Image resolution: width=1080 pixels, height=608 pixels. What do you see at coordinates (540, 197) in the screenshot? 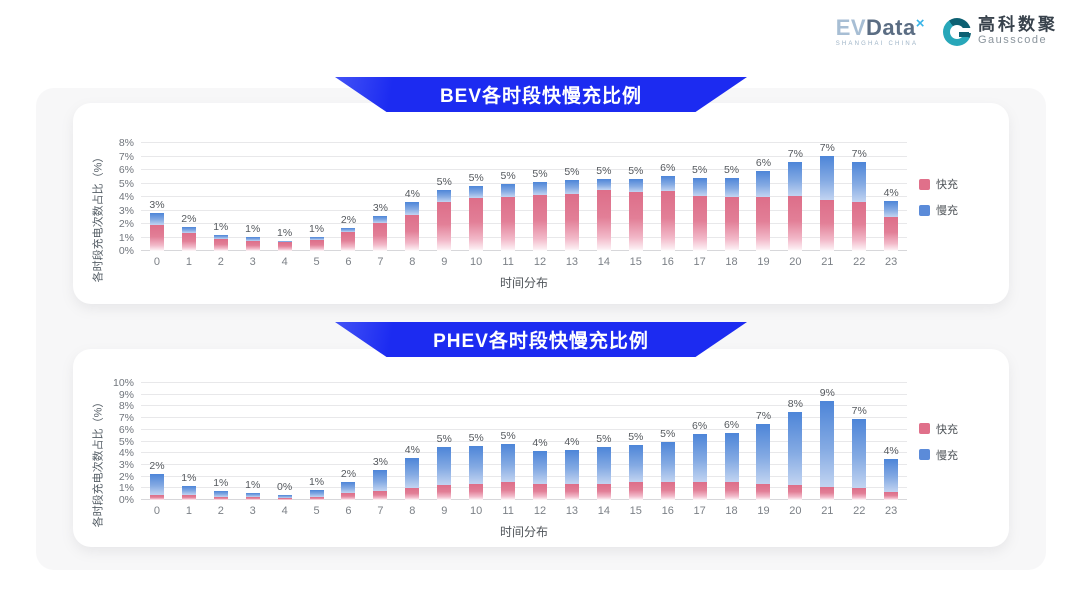
I see `bar-column-12: 5%` at bounding box center [540, 197].